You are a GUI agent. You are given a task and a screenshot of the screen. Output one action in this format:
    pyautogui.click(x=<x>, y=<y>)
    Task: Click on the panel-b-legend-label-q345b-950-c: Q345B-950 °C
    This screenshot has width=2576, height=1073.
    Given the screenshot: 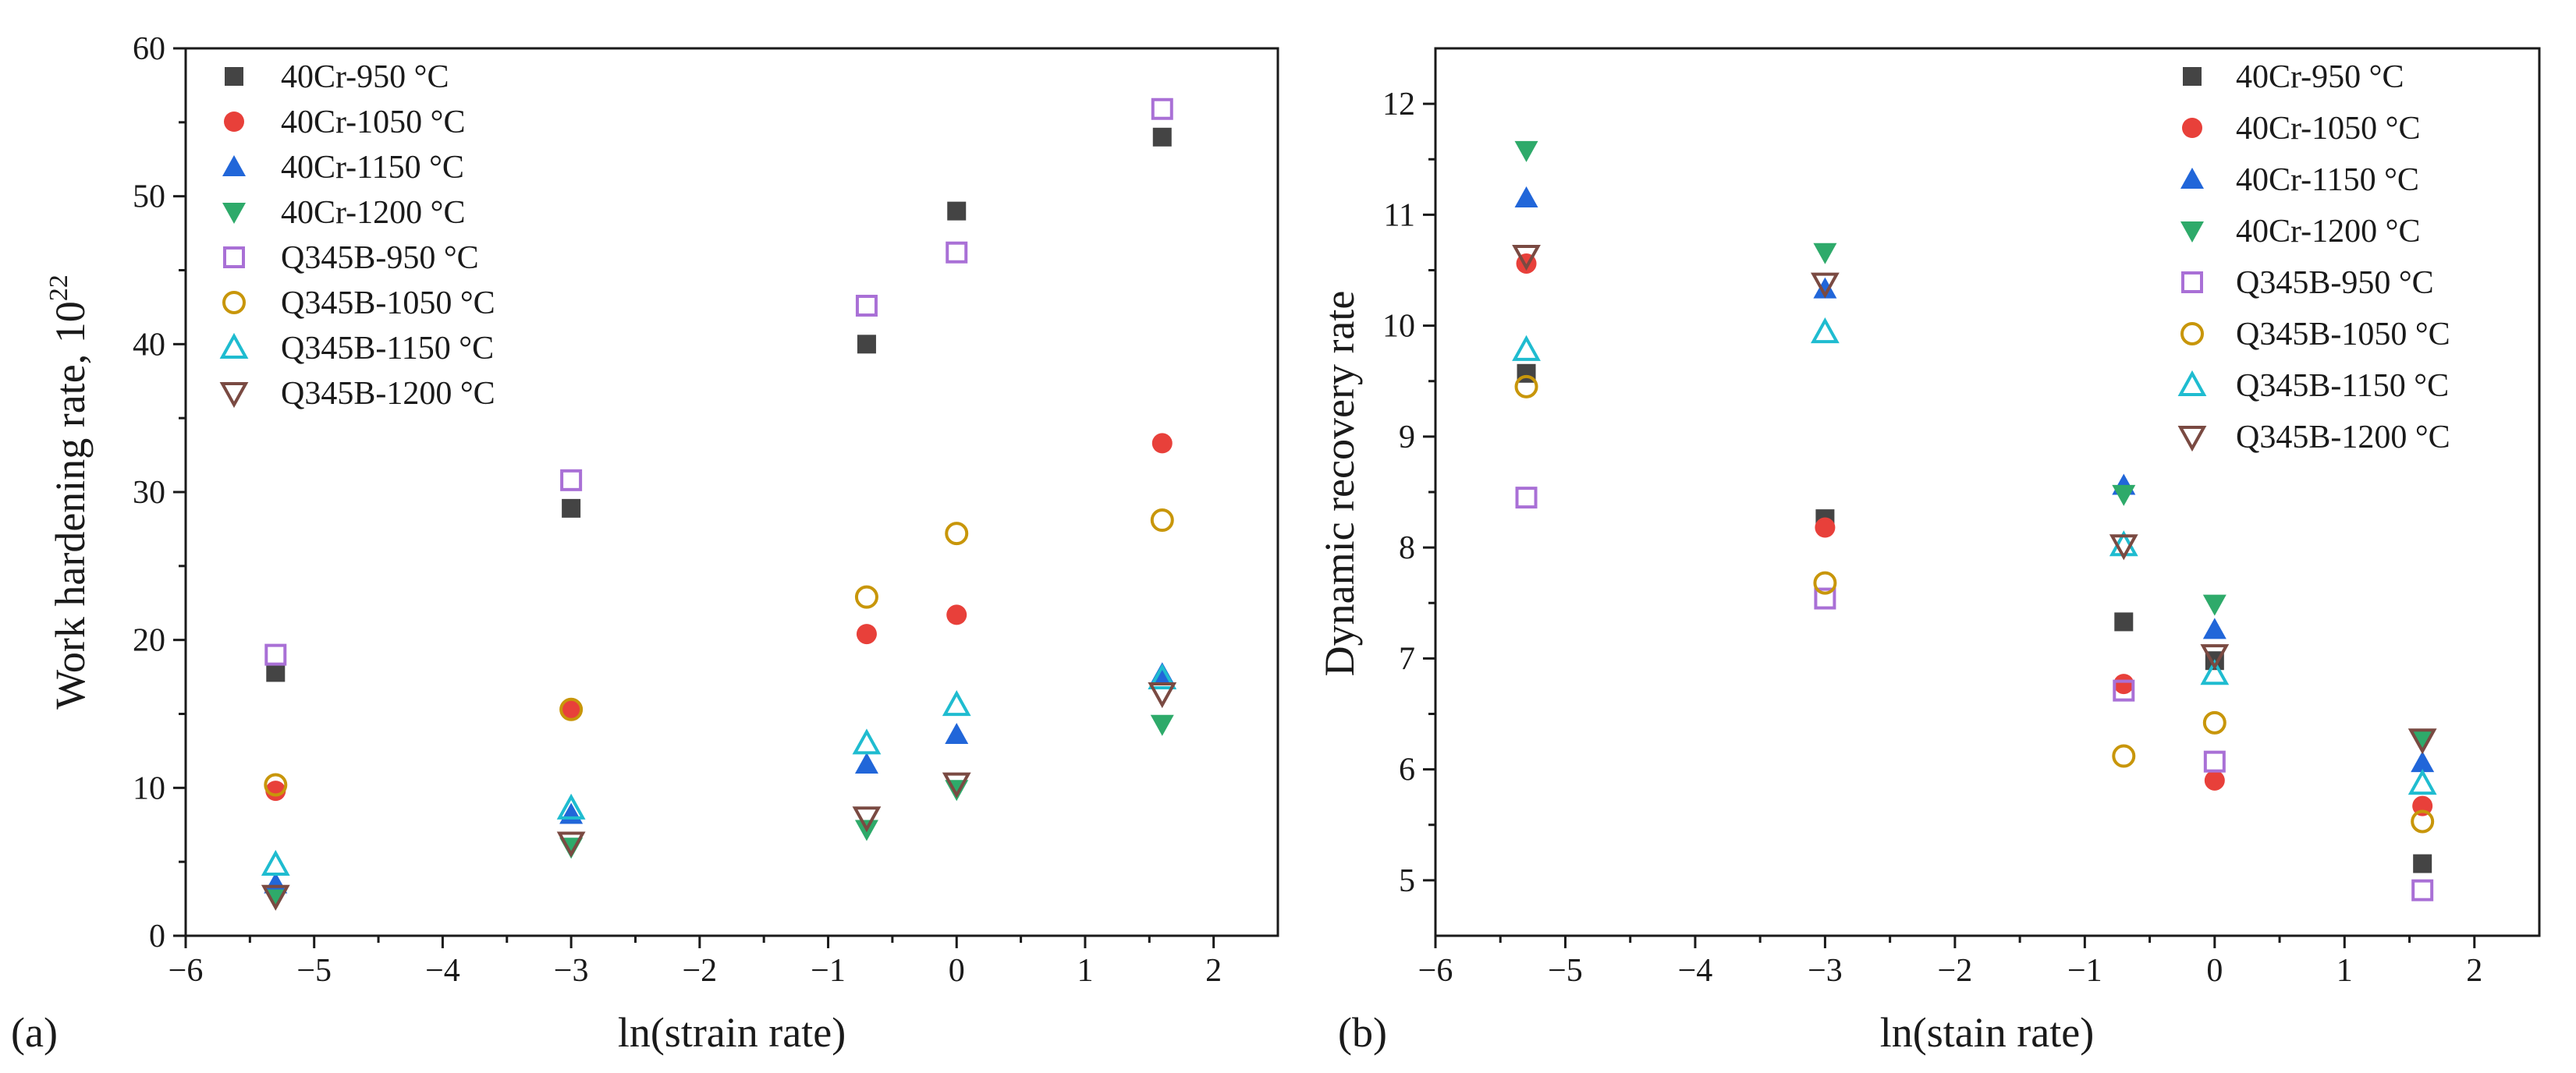 What is the action you would take?
    pyautogui.click(x=2335, y=283)
    